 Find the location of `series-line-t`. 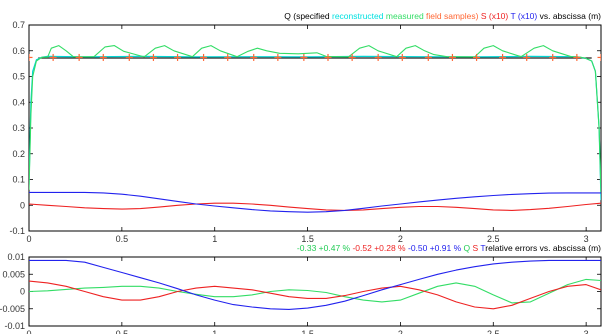

series-line-t is located at coordinates (315, 284).